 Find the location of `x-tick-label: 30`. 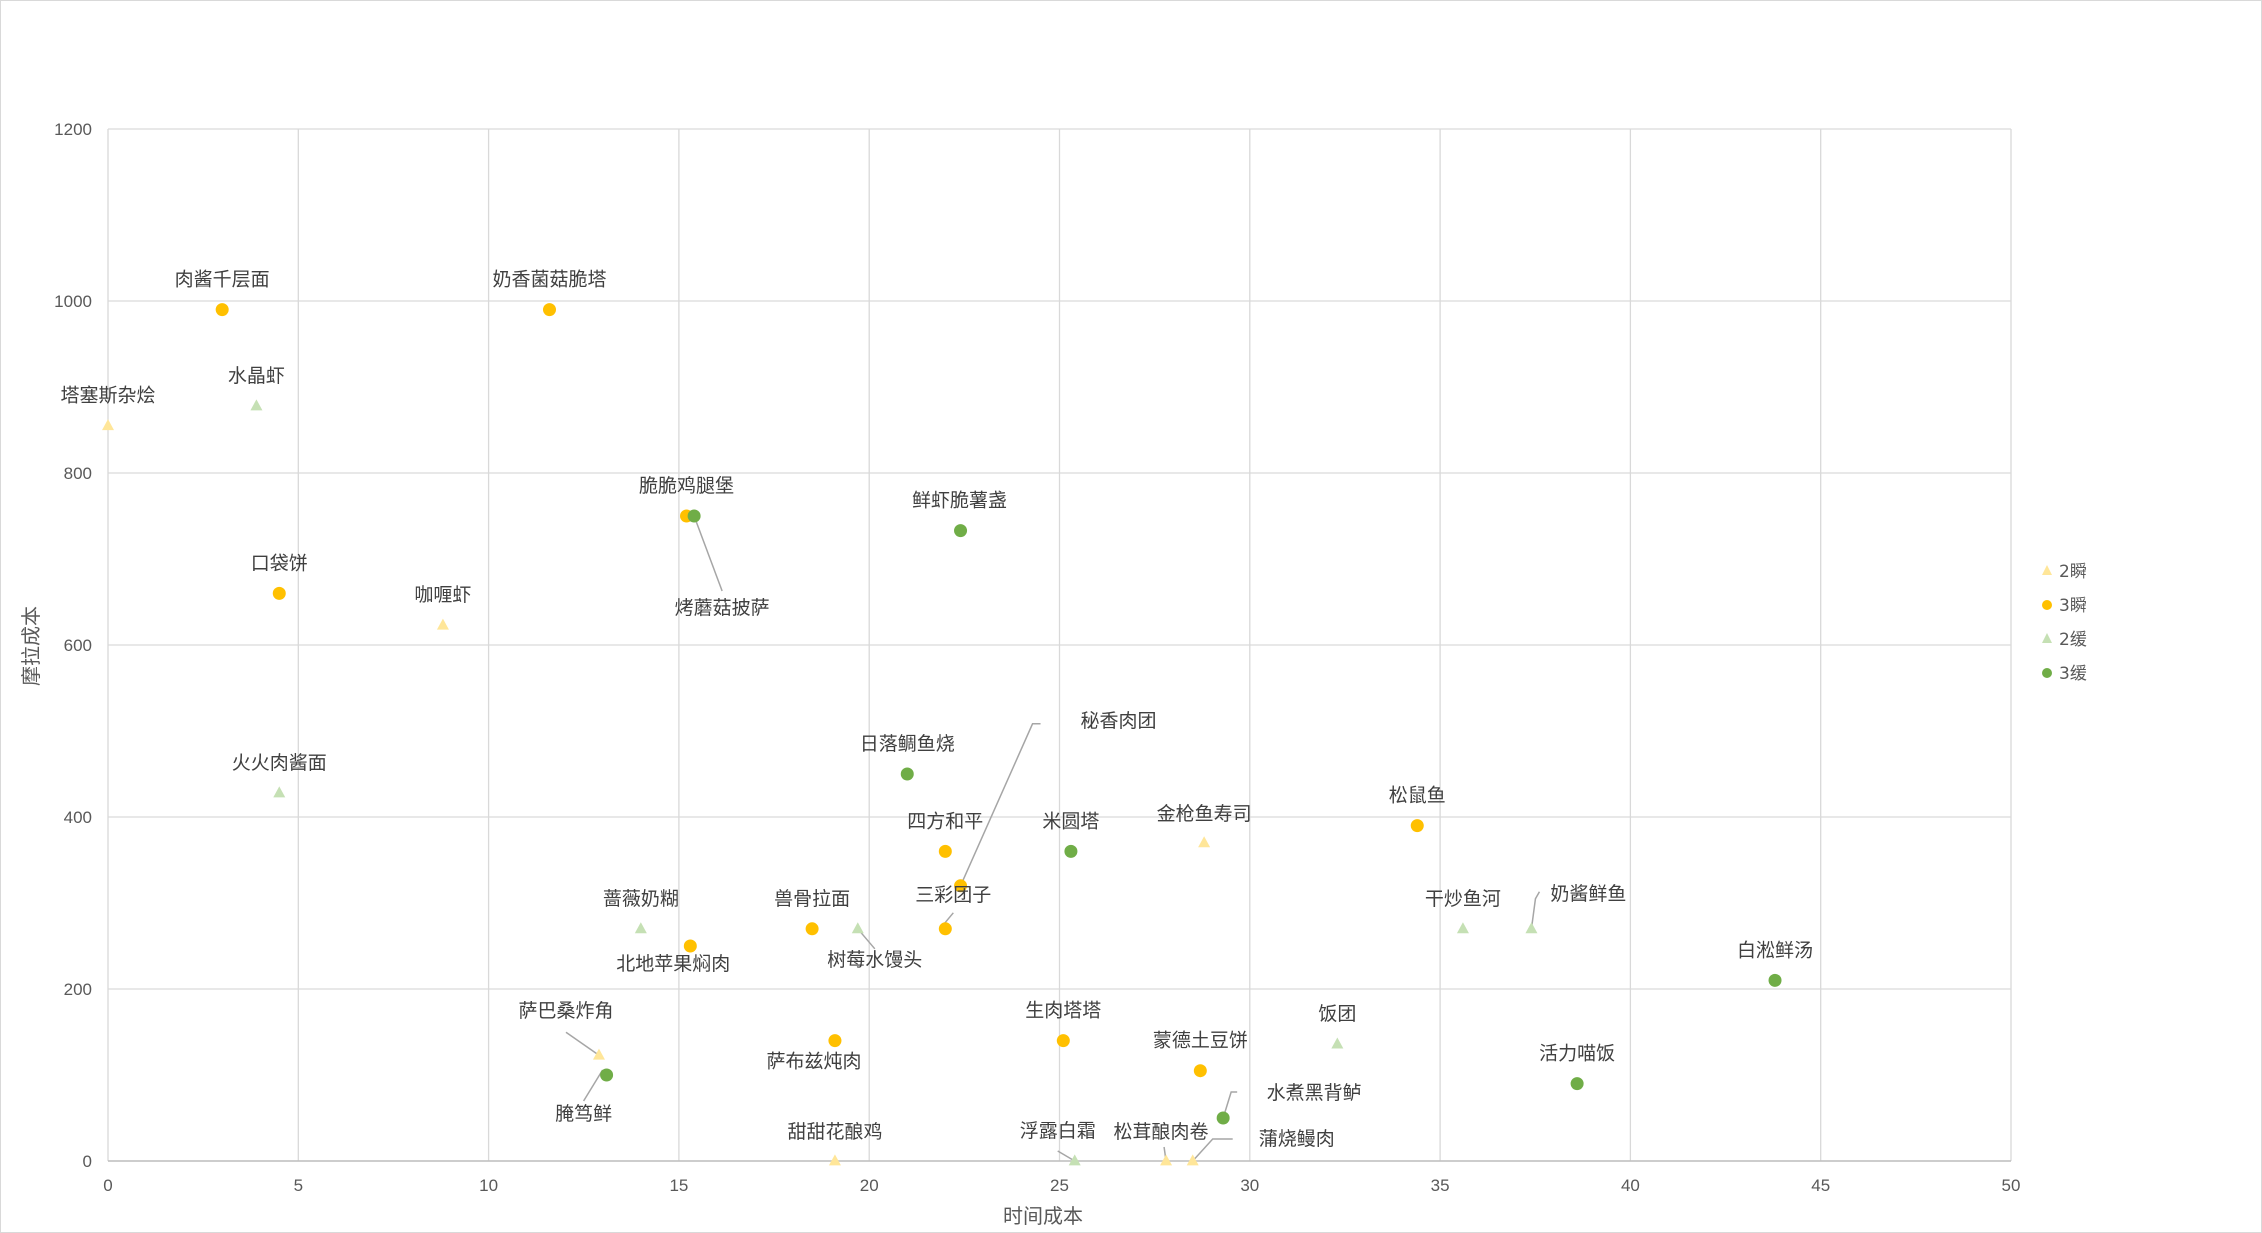

x-tick-label: 30 is located at coordinates (1249, 1185).